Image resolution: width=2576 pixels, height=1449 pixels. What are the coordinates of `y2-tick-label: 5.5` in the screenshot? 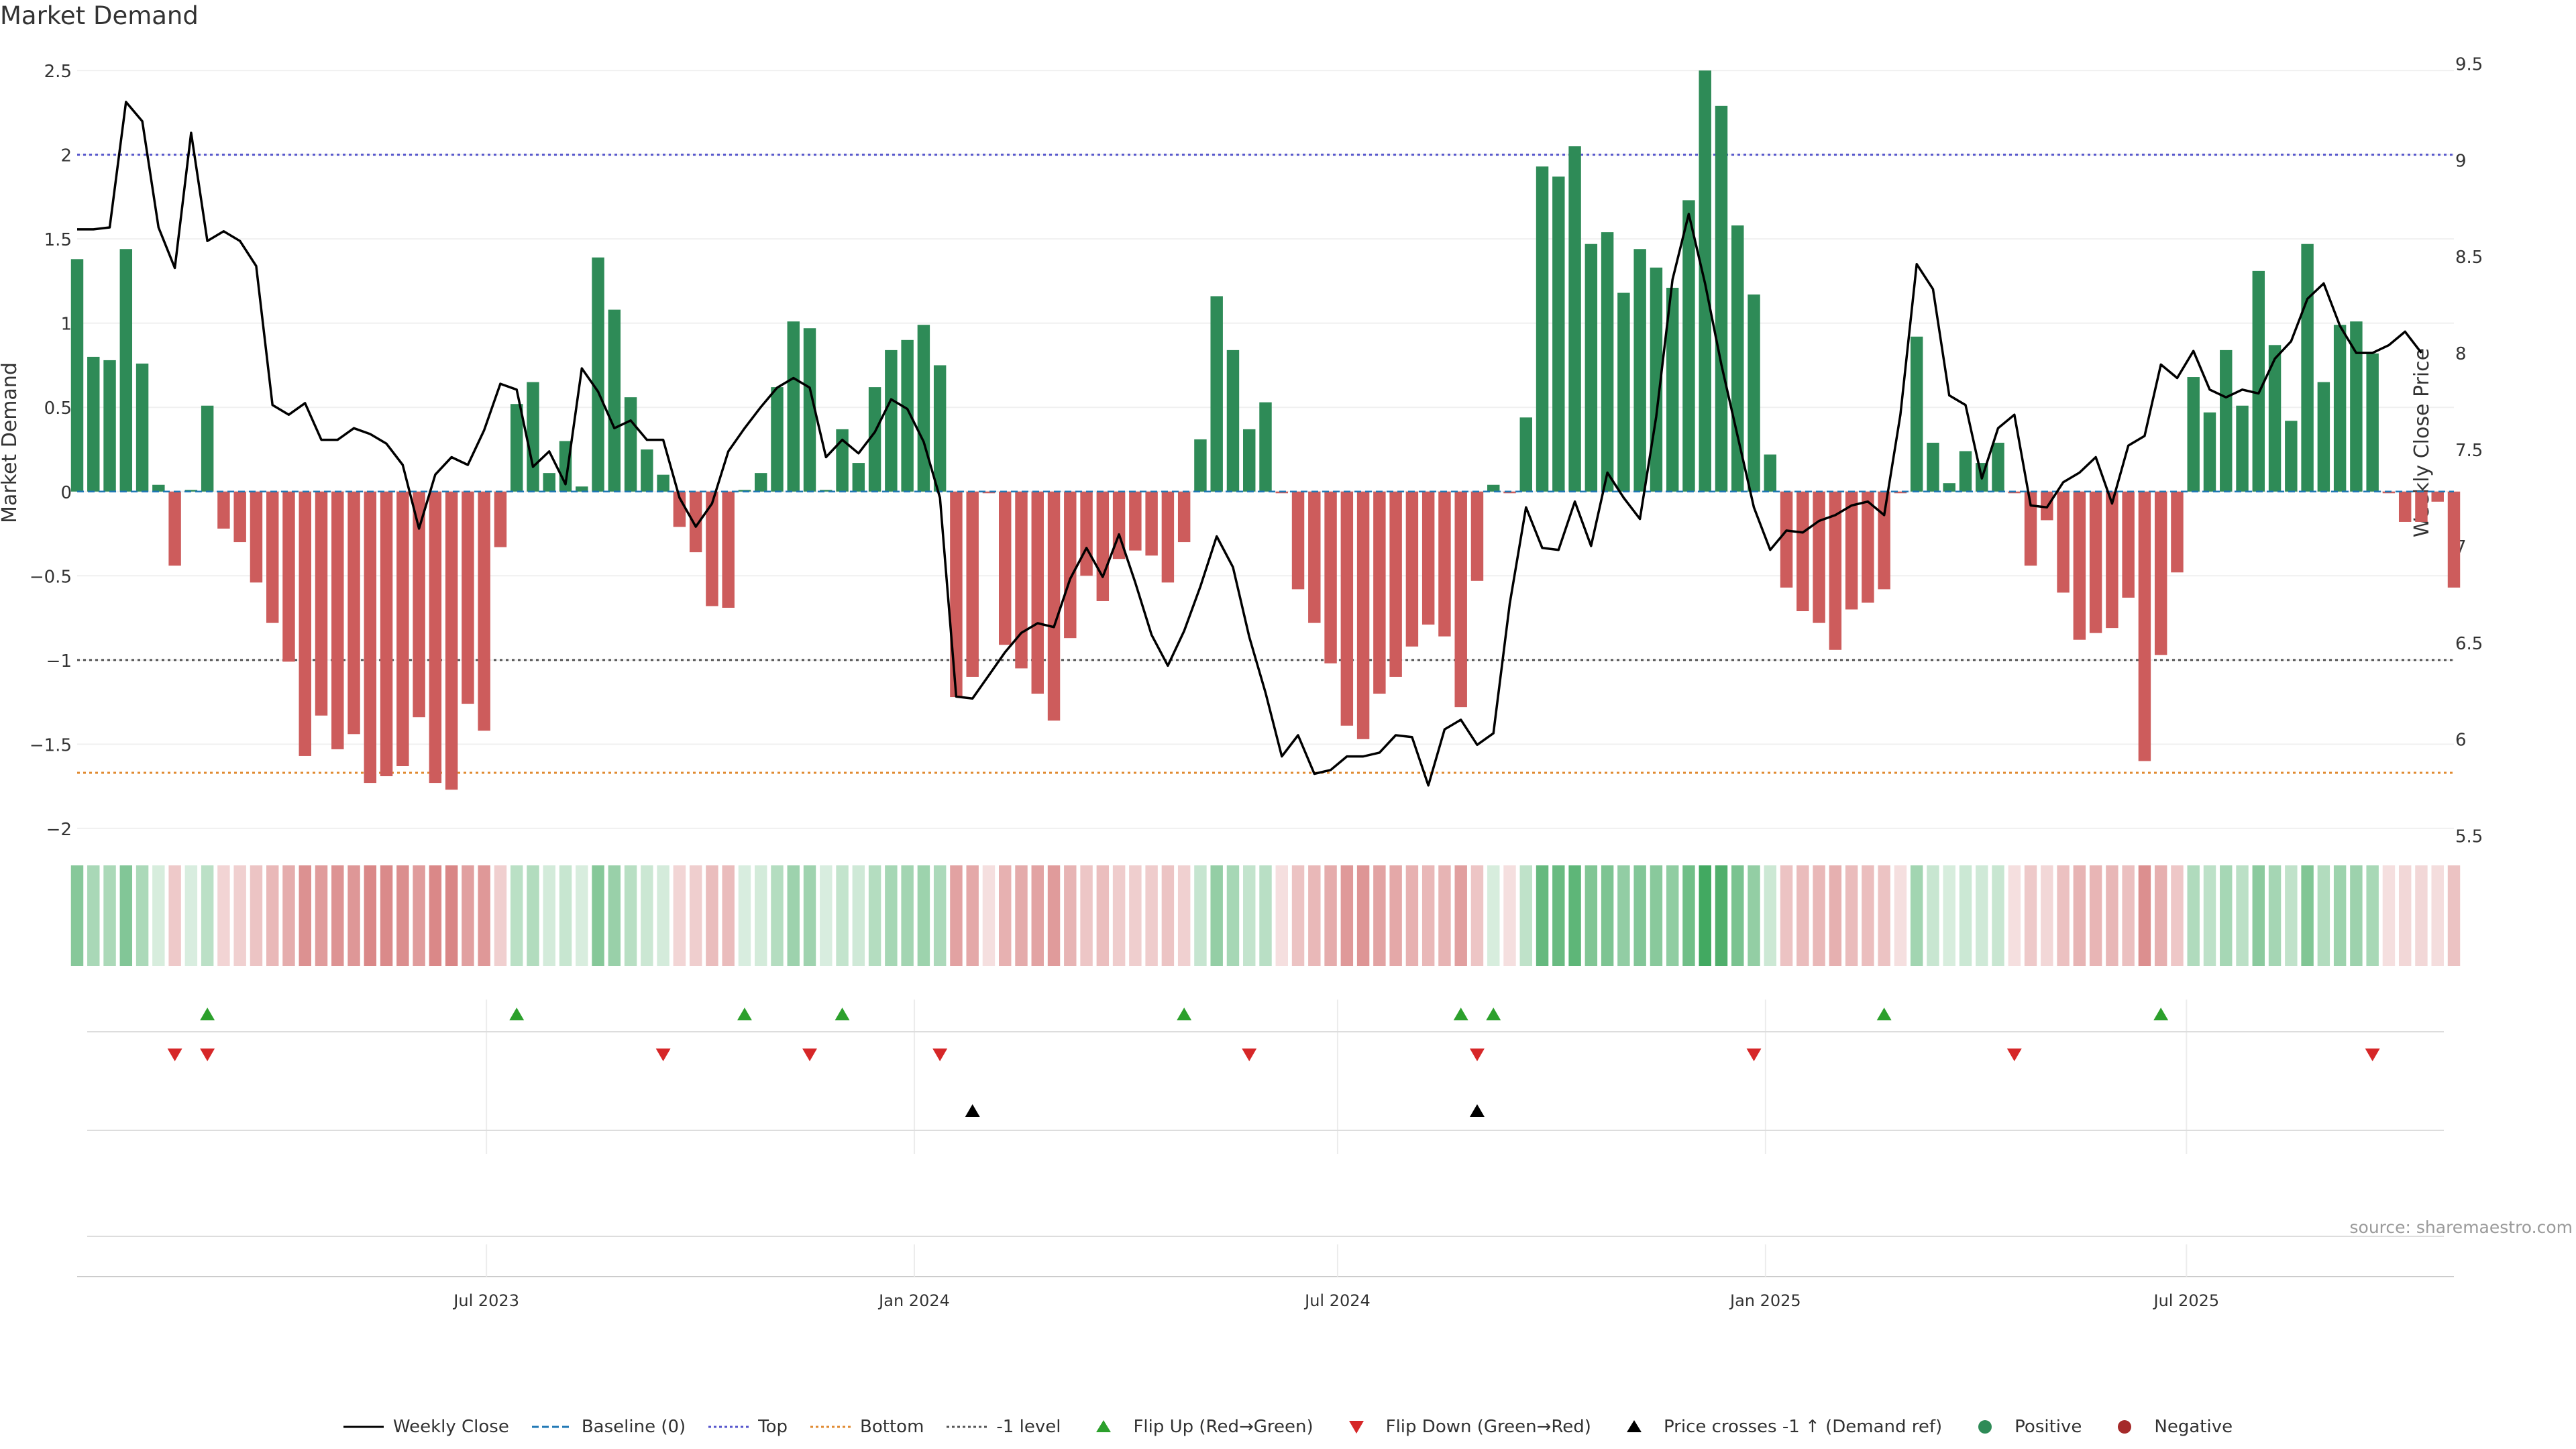 It's located at (2469, 837).